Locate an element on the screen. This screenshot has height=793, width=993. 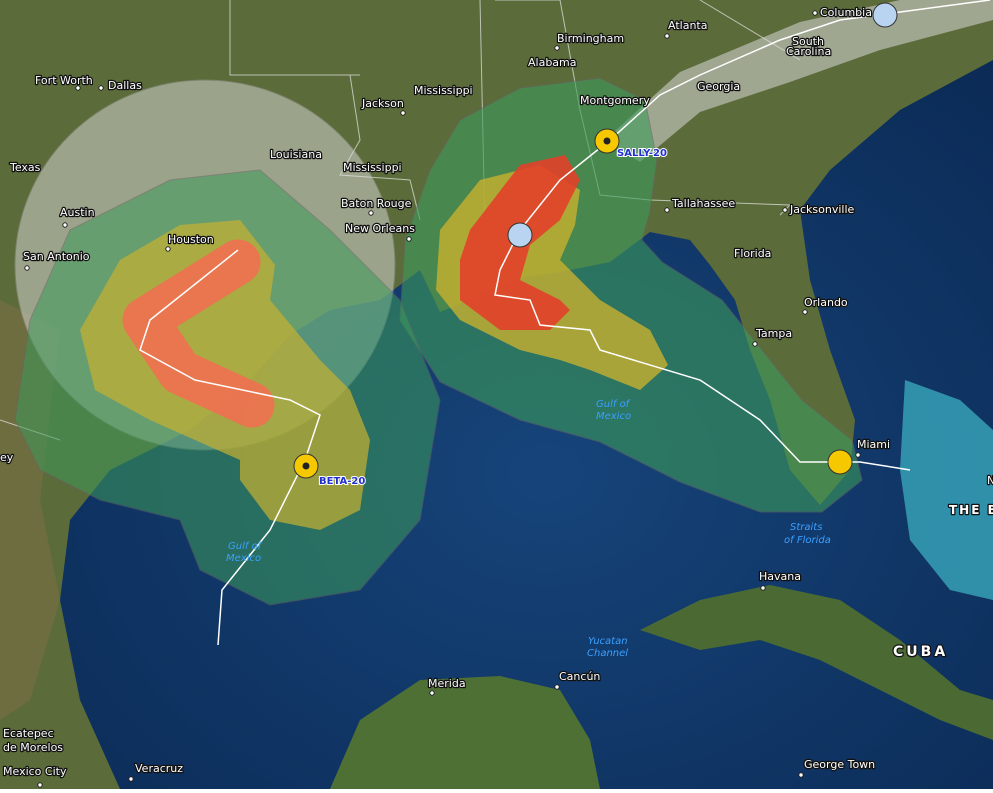
storm-label: SALLY-20 is located at coordinates (642, 153).